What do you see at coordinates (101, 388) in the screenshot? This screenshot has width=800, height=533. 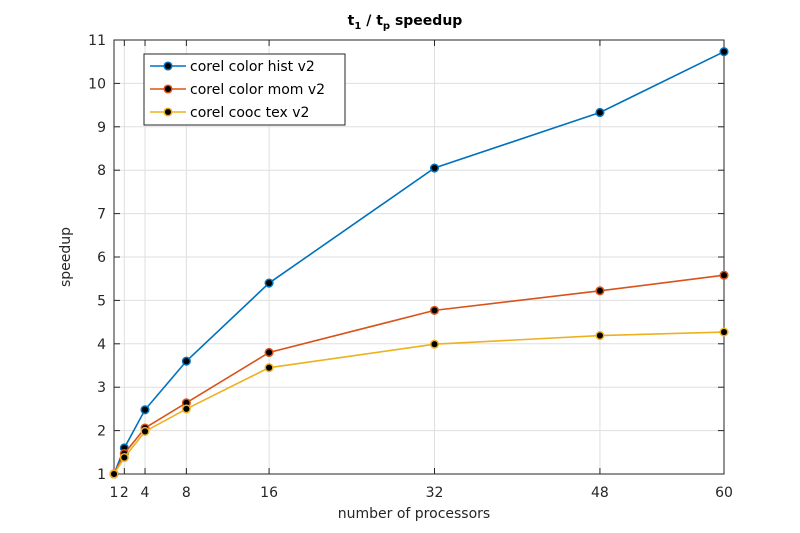 I see `y-tick-label: 3` at bounding box center [101, 388].